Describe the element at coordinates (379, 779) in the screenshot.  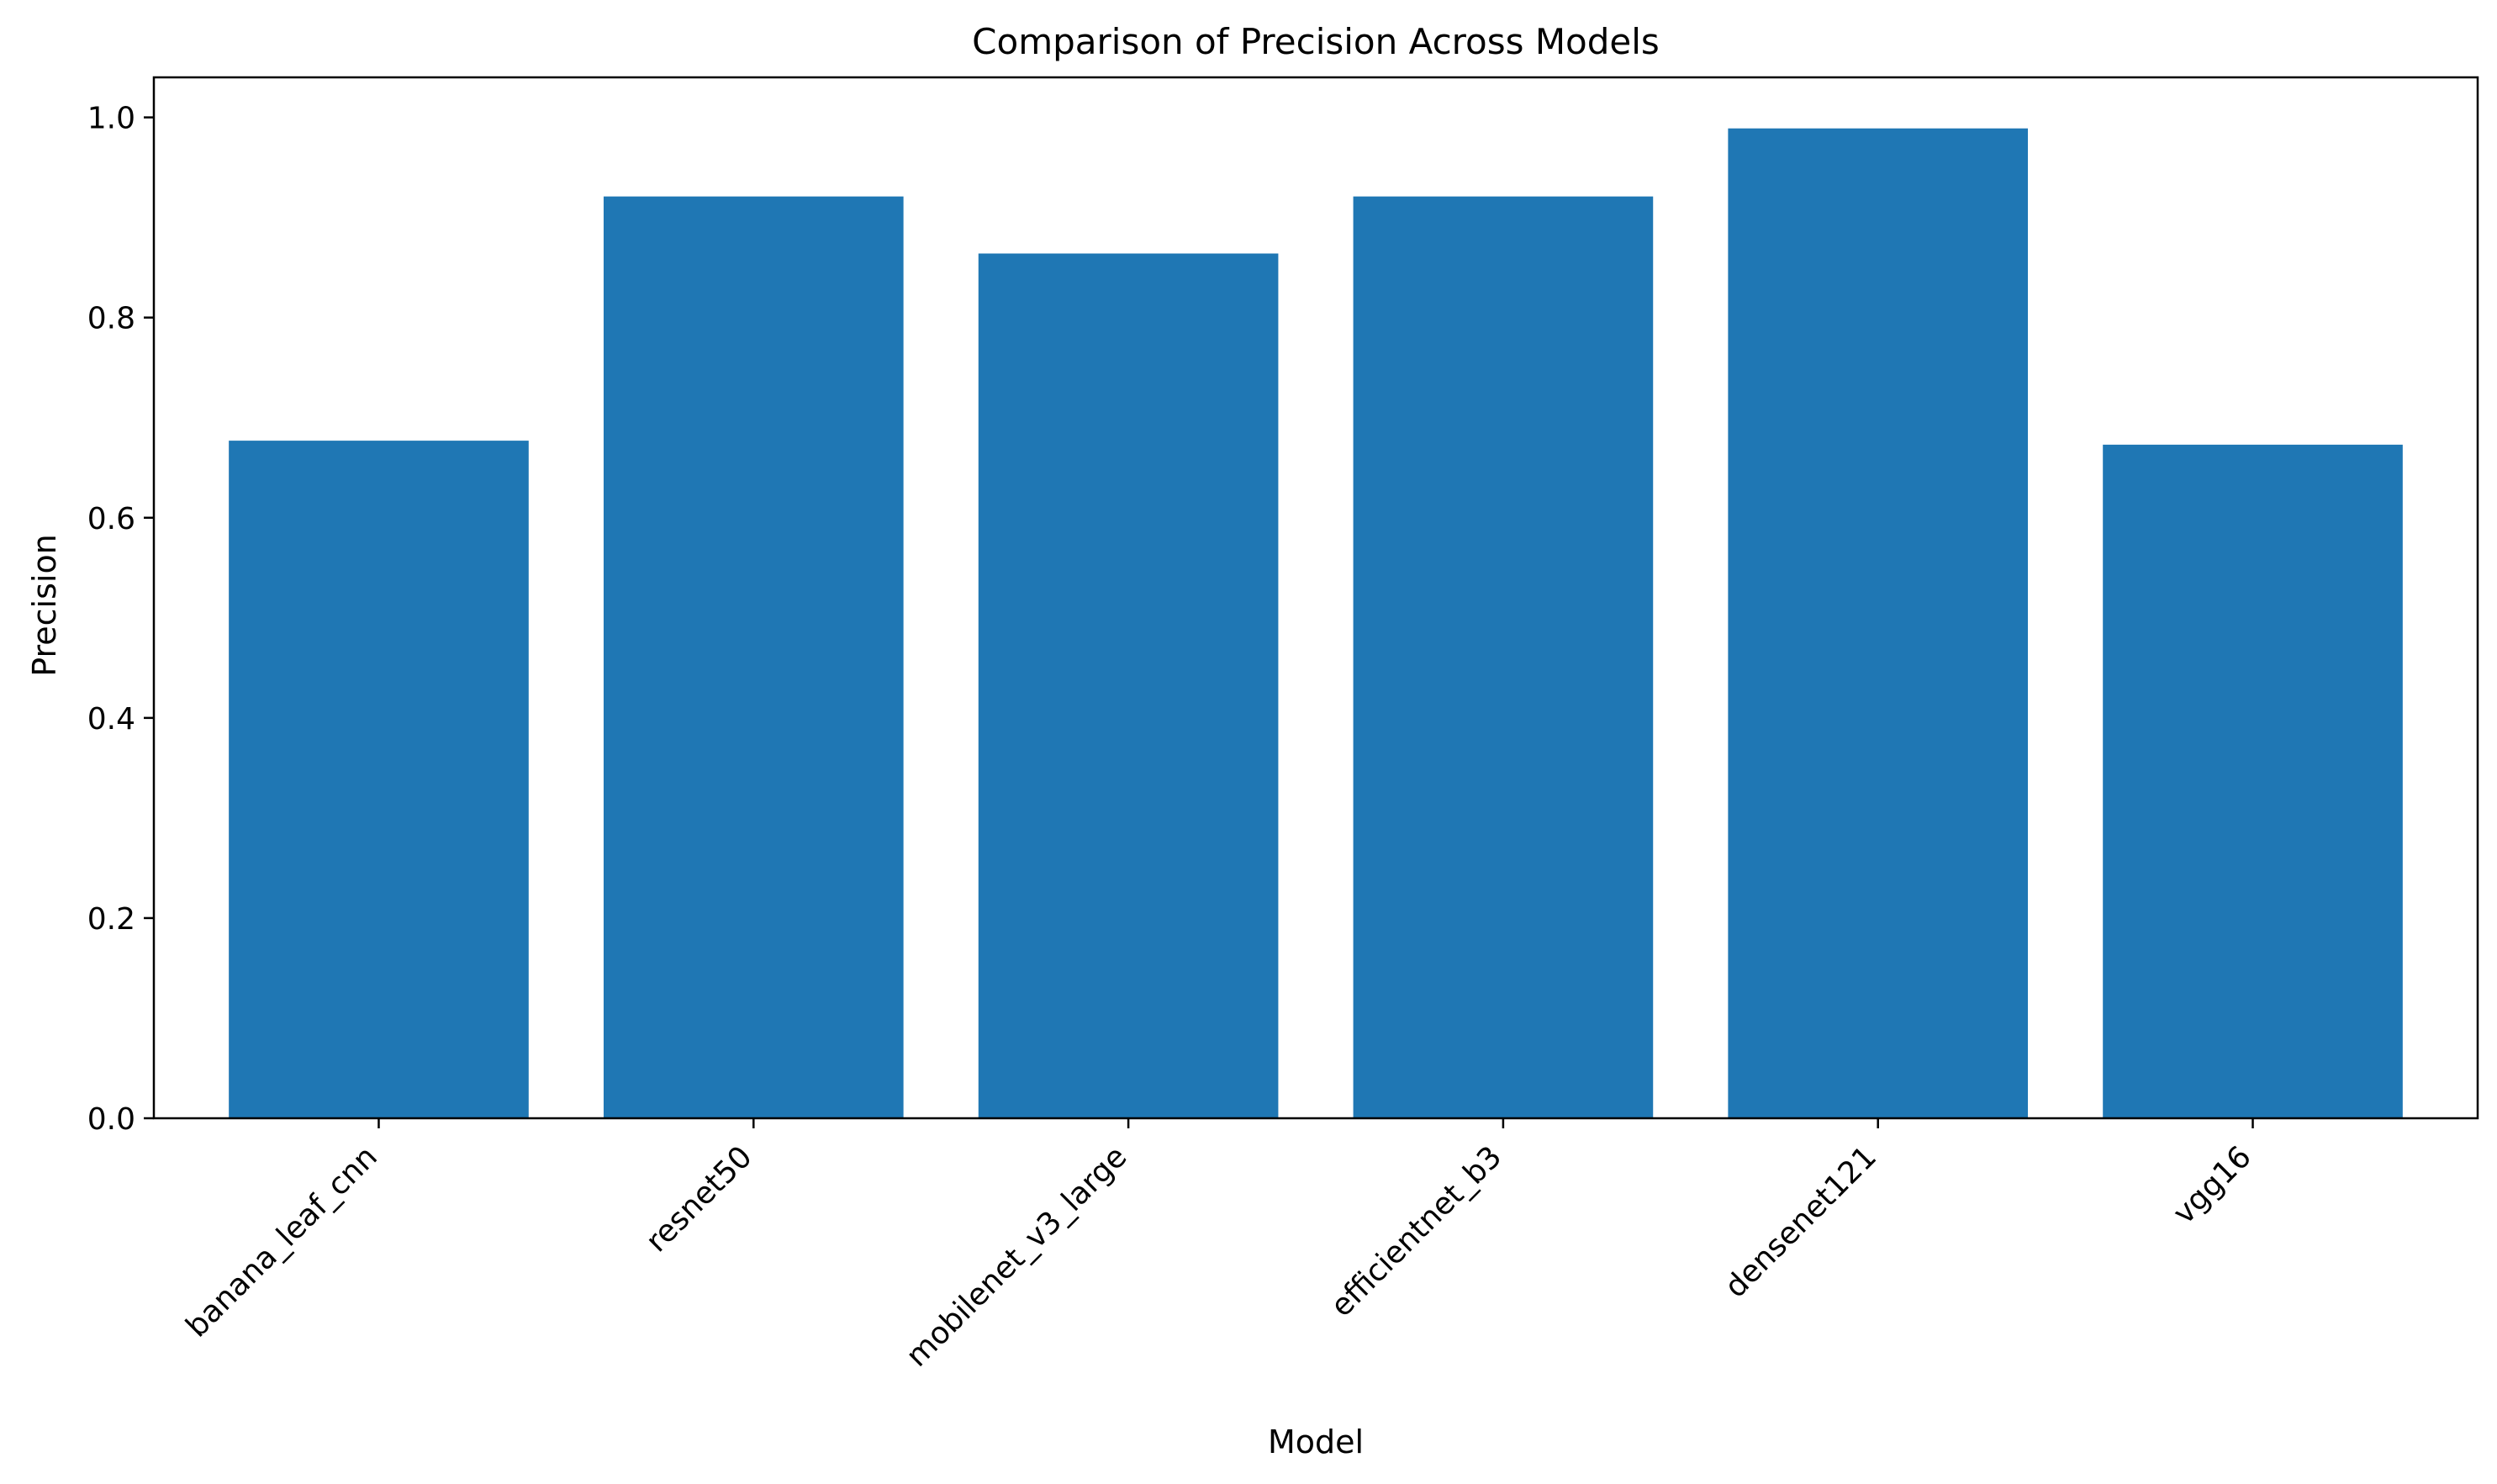
I see `bar-banana_leaf_cnn` at that location.